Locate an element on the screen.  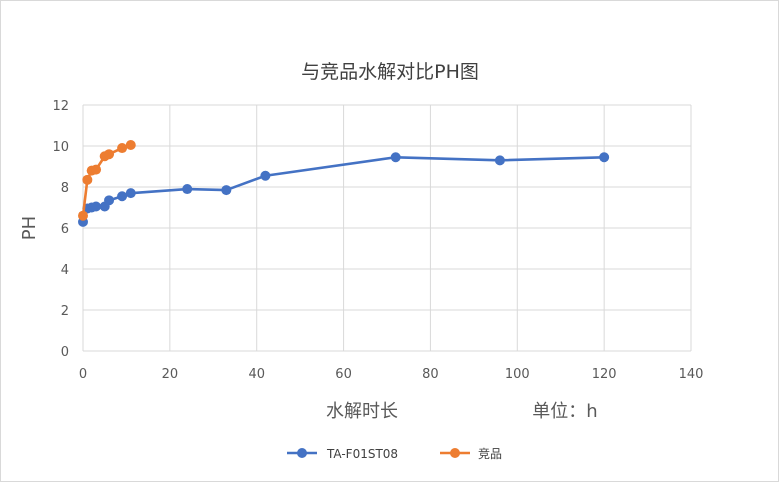
y-tick-labels: 0 2 4 6 8 10 12 is located at coordinates (60, 229).